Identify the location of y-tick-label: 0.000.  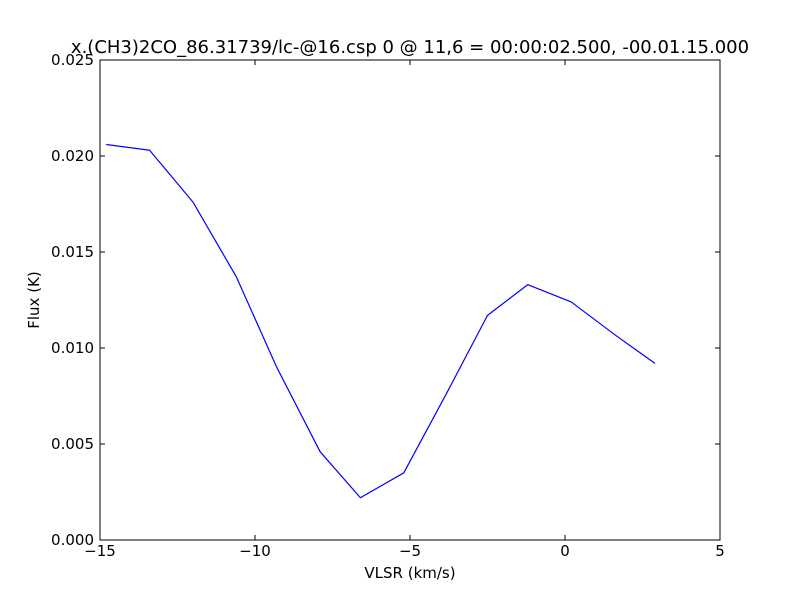
(72, 540).